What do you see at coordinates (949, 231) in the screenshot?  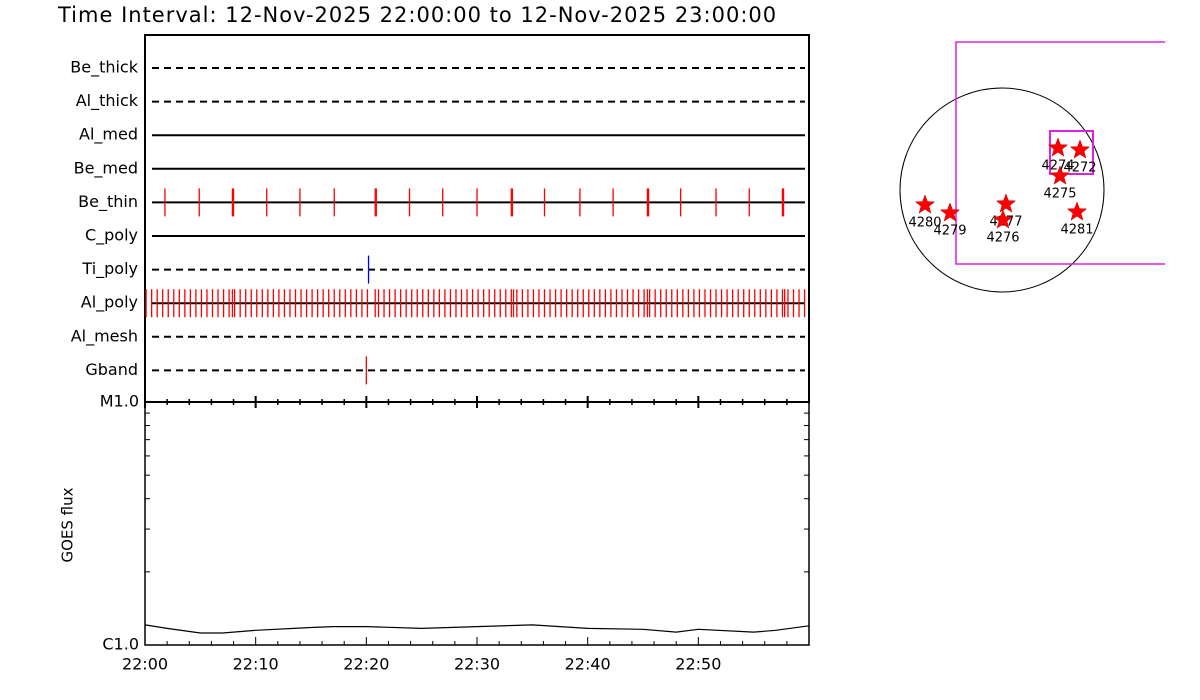 I see `region-label: 4279` at bounding box center [949, 231].